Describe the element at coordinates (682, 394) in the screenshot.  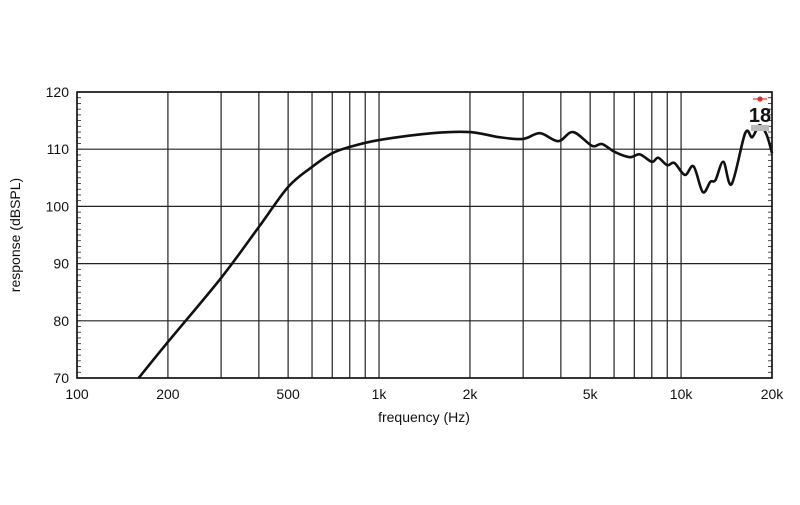
I see `x-tick-label: 10k` at that location.